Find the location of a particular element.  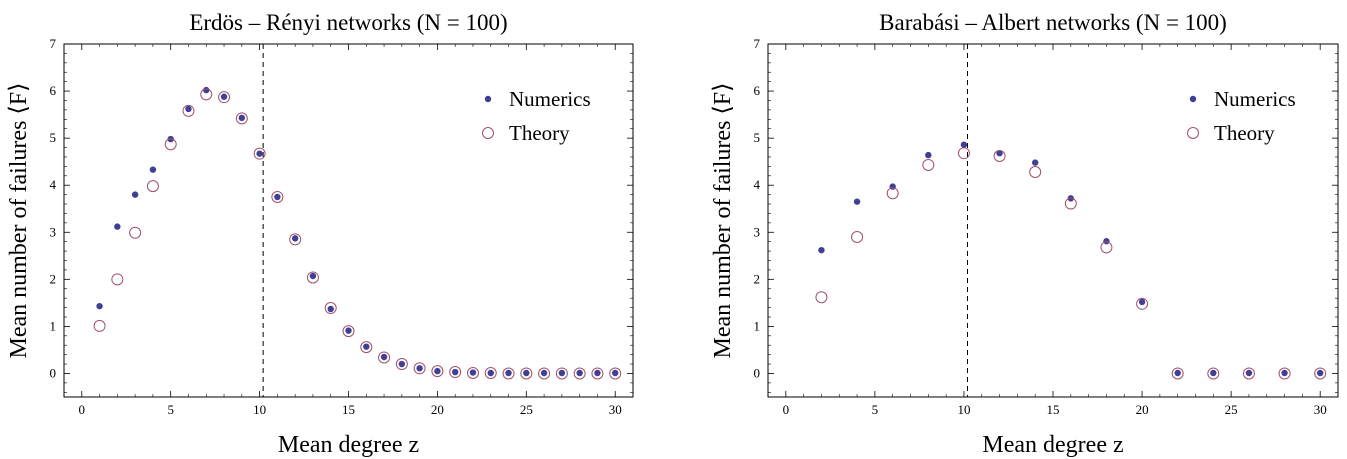

y-tick-label: 6 is located at coordinates (757, 90).